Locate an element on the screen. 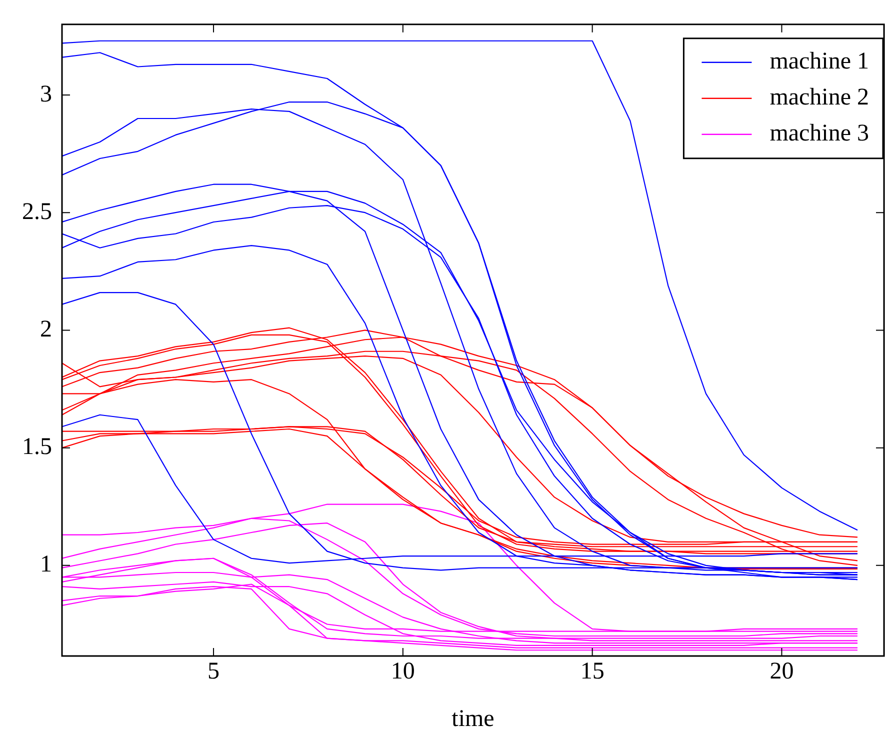 This screenshot has width=885, height=734. x-axis-title: time is located at coordinates (473, 719).